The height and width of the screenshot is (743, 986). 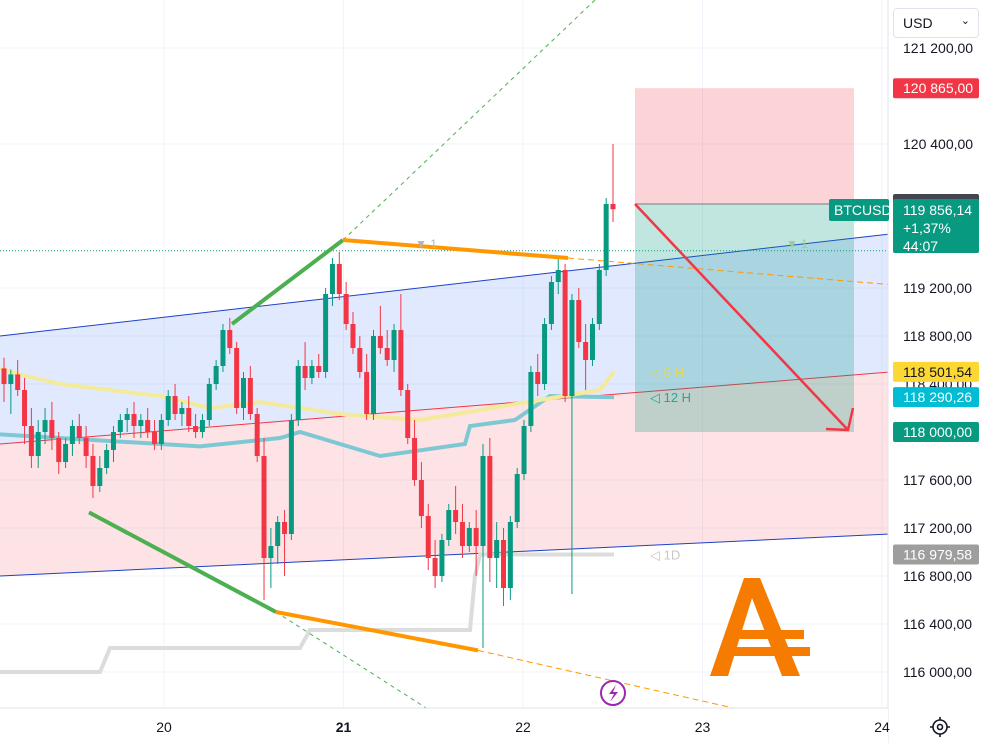 I want to click on price-tick-label: 121 200,00, so click(x=938, y=48).